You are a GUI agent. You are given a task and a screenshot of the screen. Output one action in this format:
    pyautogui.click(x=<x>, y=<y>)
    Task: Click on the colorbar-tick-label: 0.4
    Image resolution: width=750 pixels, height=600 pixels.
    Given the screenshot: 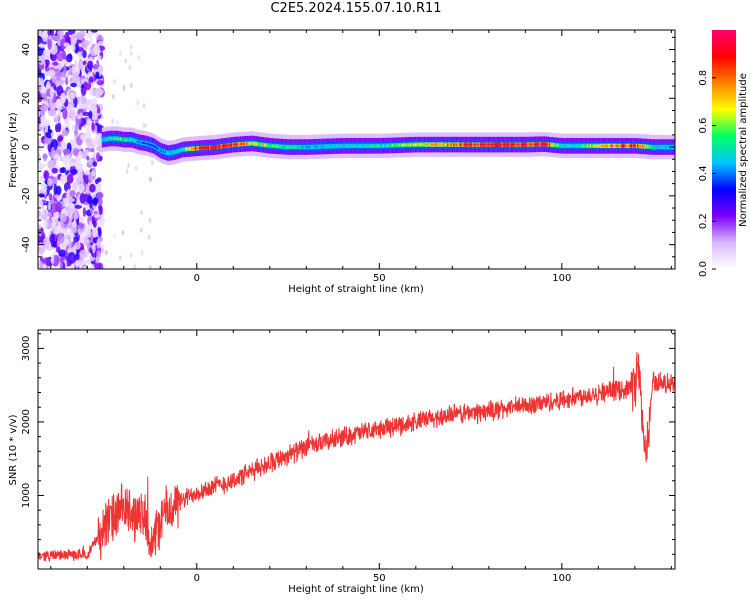 What is the action you would take?
    pyautogui.click(x=703, y=173)
    